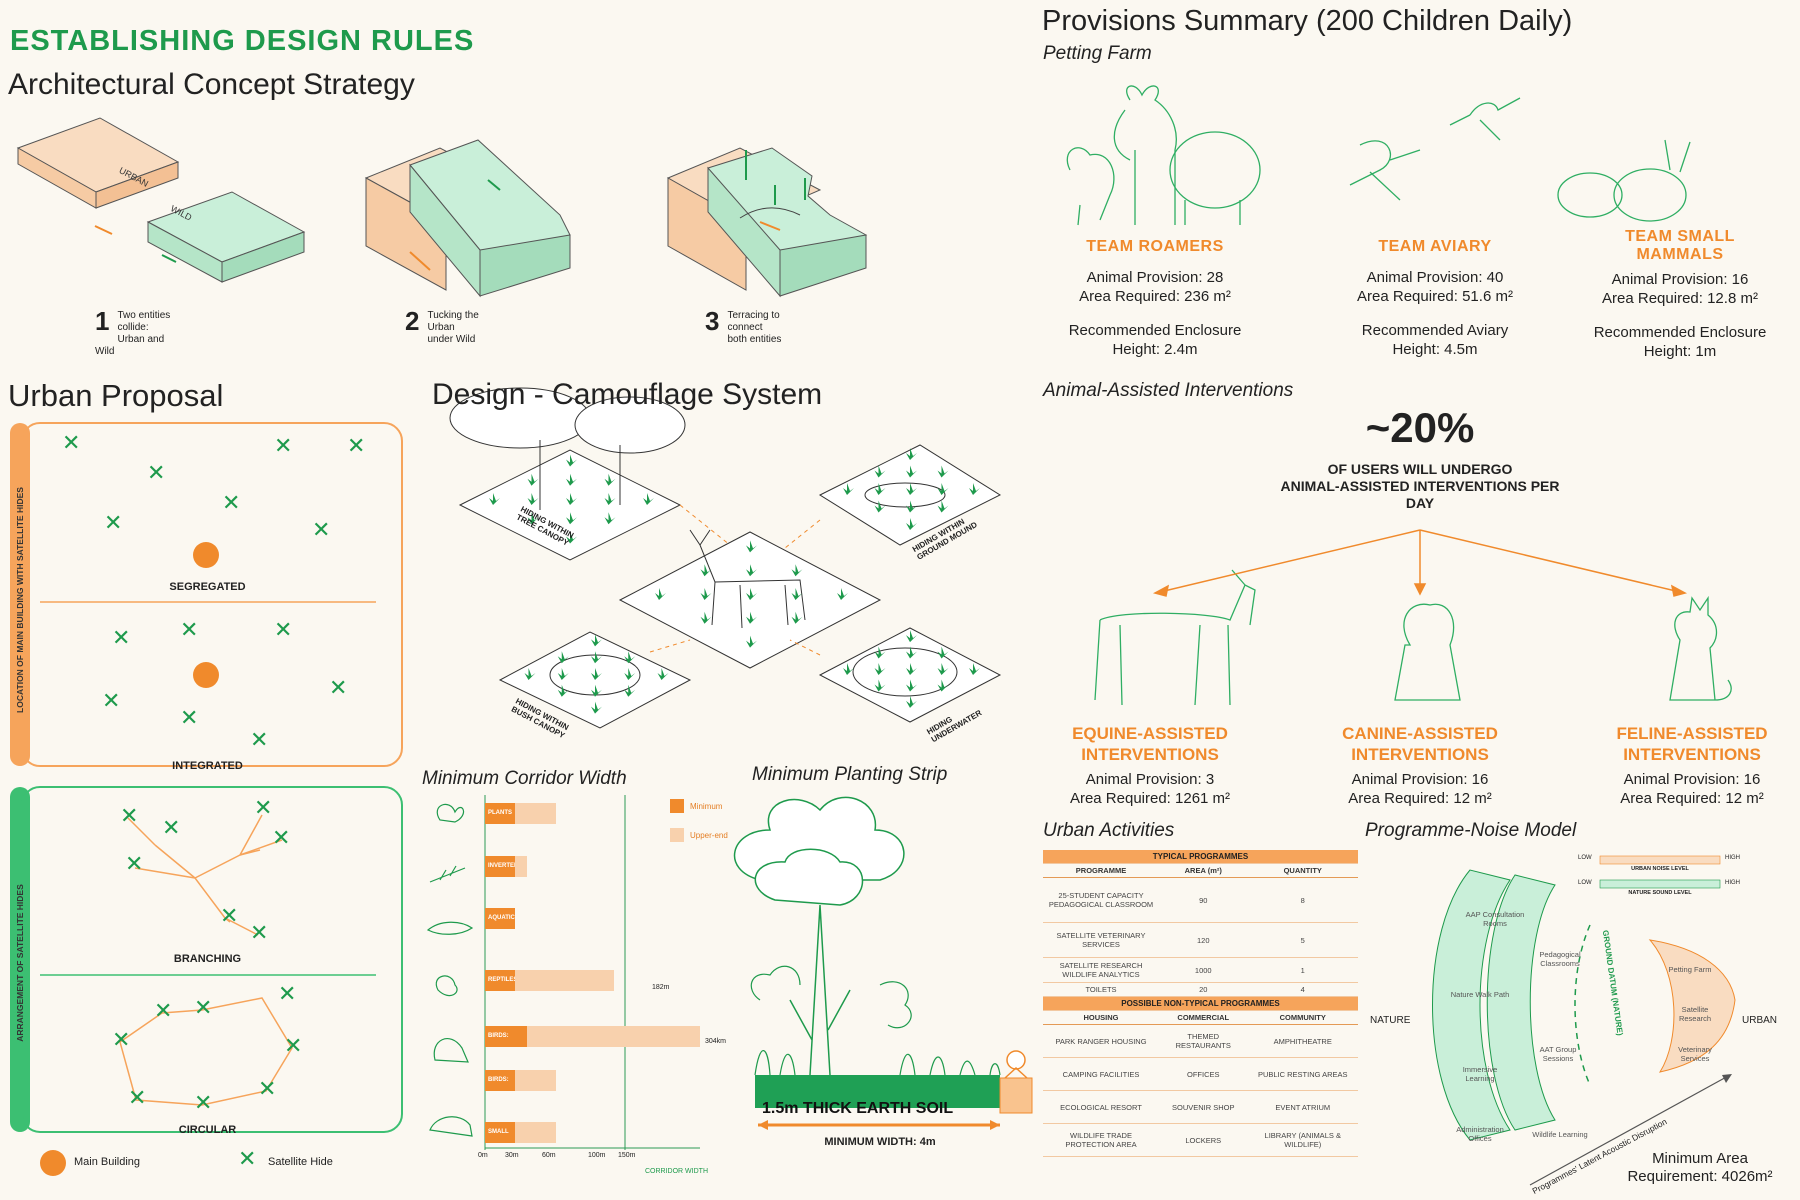 The image size is (1800, 1200). I want to click on table-row: TOILETS 20 4, so click(1200, 989).